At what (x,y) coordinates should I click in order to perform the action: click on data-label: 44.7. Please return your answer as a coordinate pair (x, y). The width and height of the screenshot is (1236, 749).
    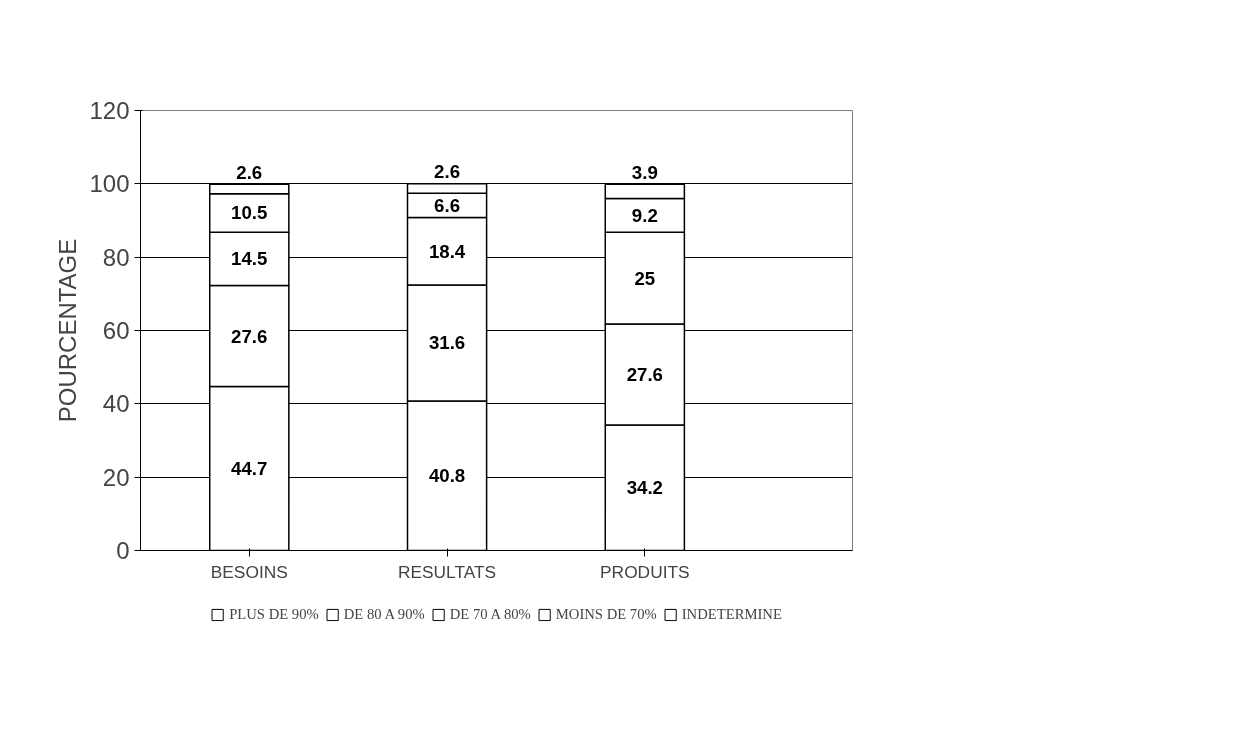
    Looking at the image, I should click on (249, 469).